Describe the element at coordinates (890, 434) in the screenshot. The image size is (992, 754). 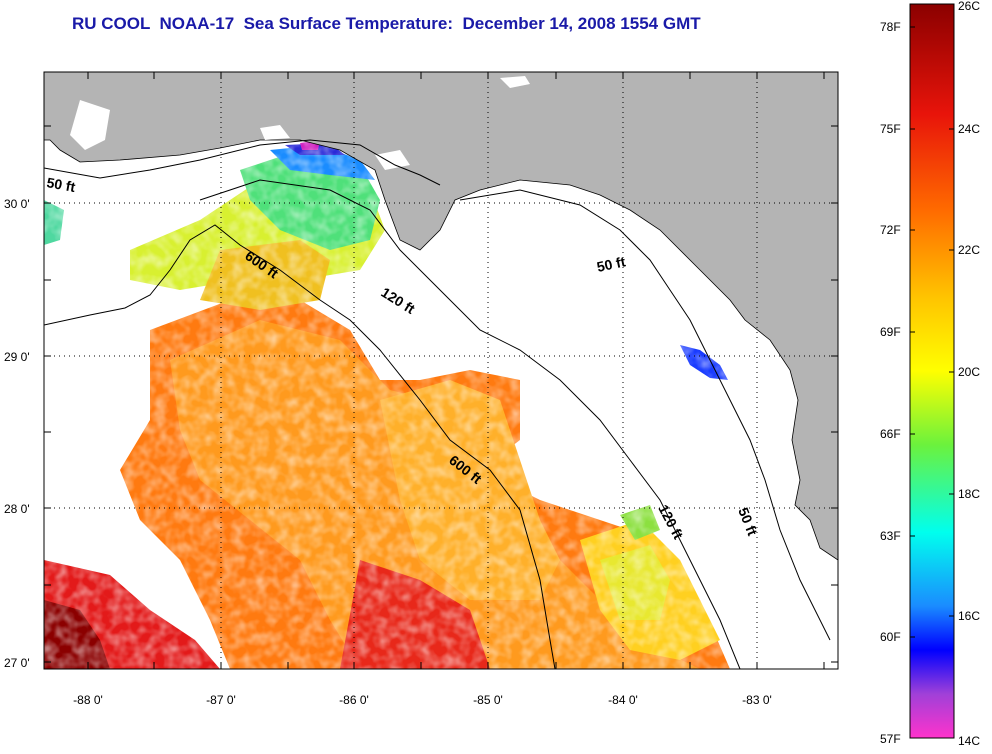
I see `colorbar-f-label: 66F` at that location.